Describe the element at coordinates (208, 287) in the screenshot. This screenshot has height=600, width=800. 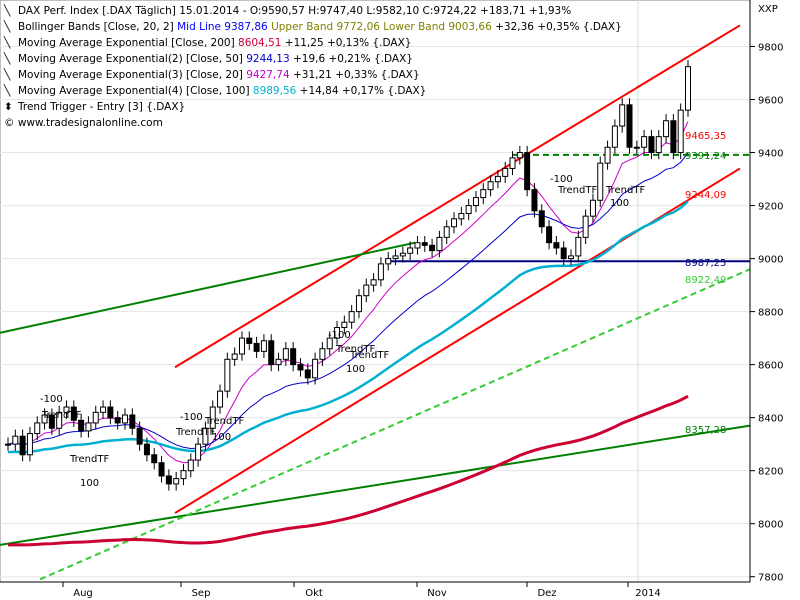
I see `long-trend-line` at that location.